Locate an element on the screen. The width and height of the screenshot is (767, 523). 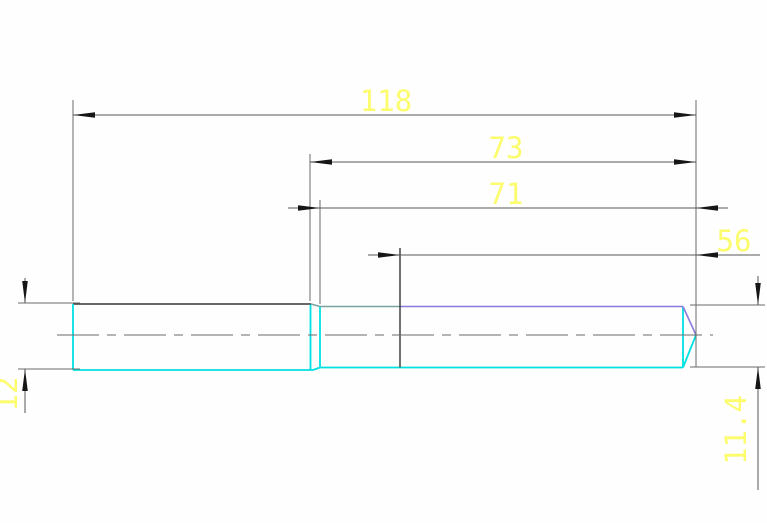
part-top-step-chamfer is located at coordinates (315, 305).